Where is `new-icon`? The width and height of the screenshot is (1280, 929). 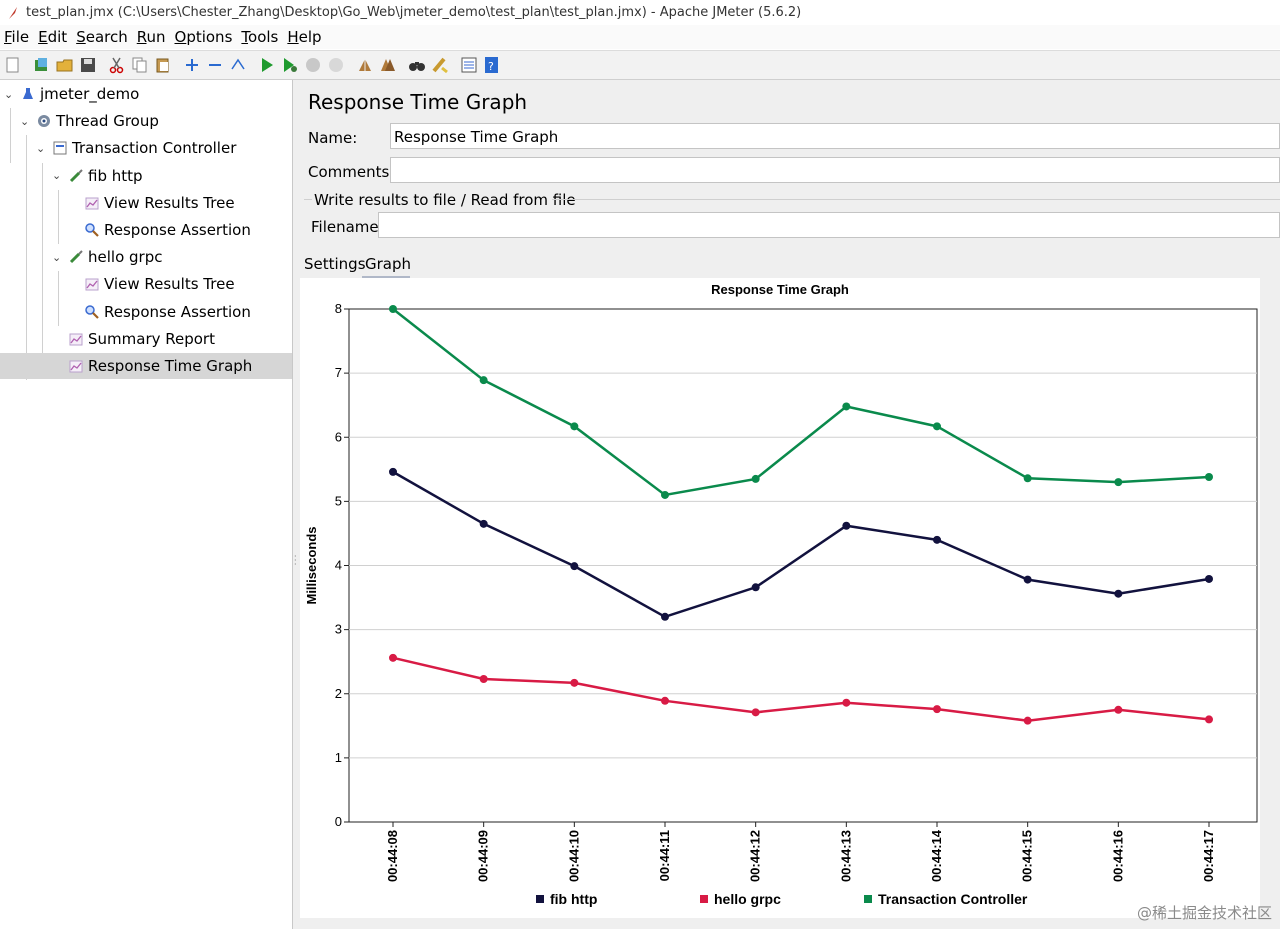
new-icon is located at coordinates (13, 65).